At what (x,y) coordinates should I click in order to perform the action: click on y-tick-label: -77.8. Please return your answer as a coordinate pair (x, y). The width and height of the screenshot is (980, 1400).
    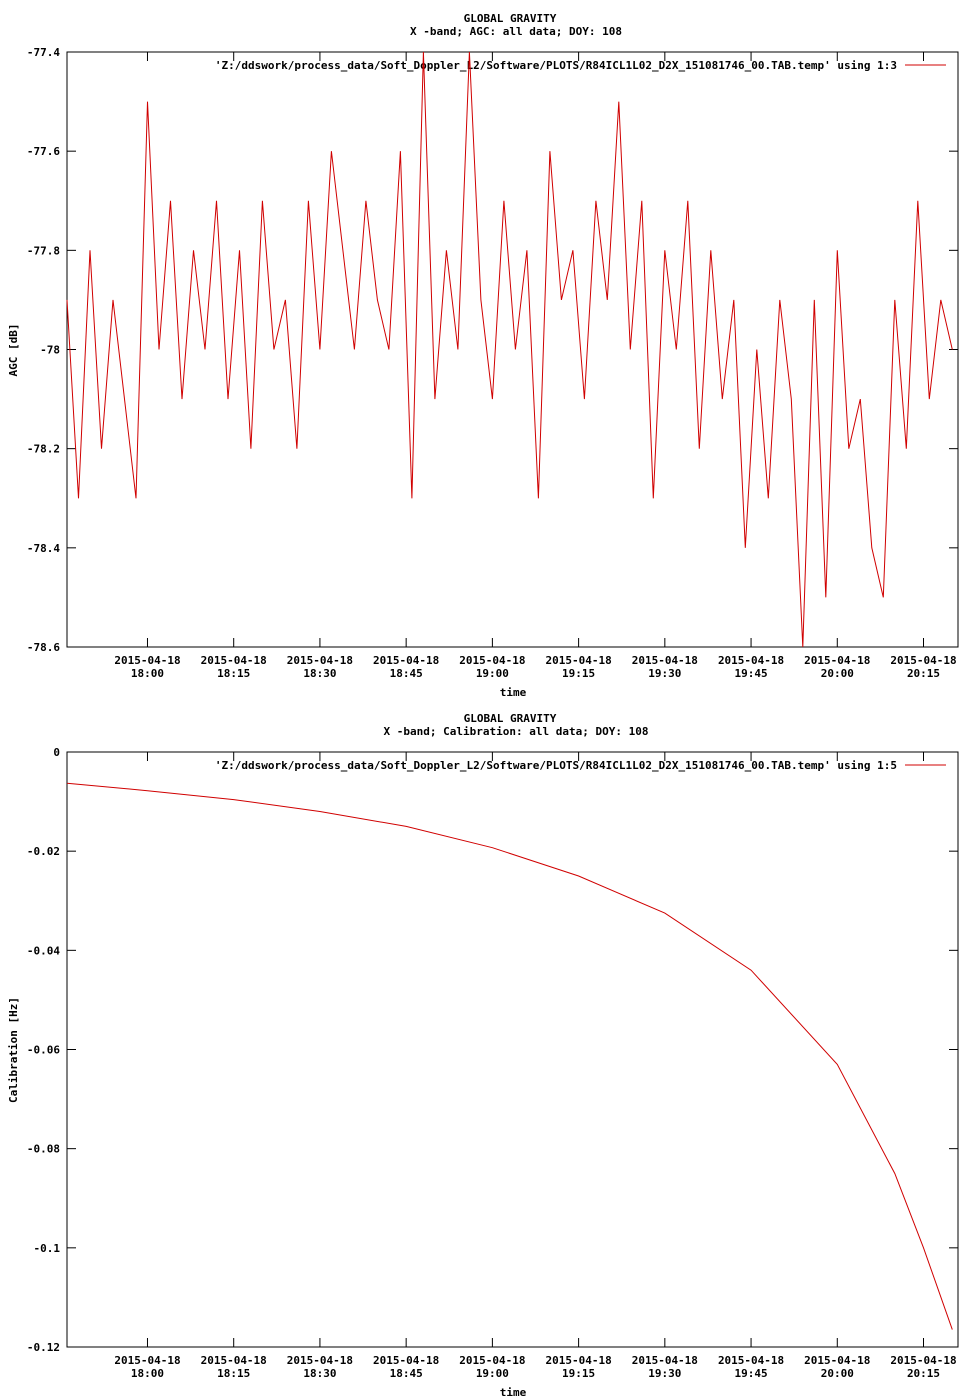
    Looking at the image, I should click on (43, 250).